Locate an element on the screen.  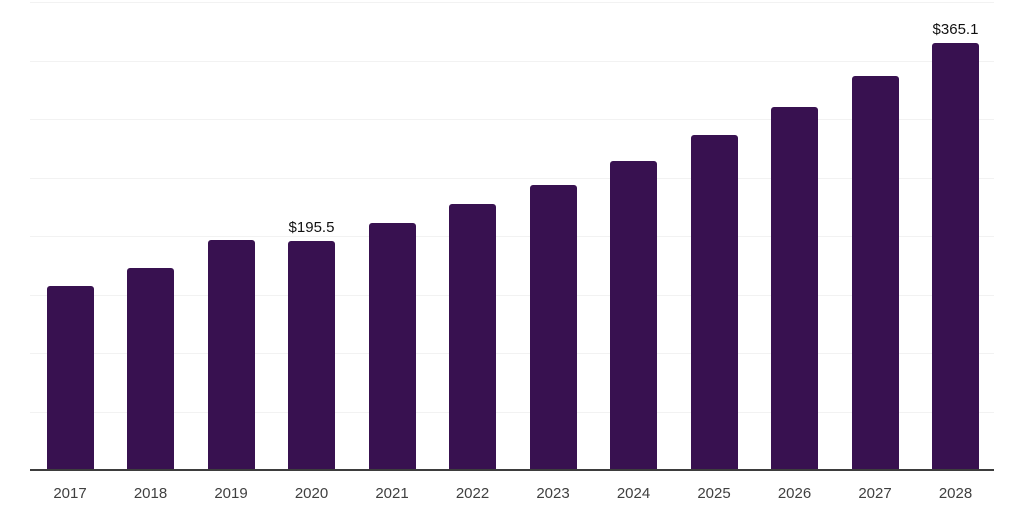
bar-2026 is located at coordinates (794, 288).